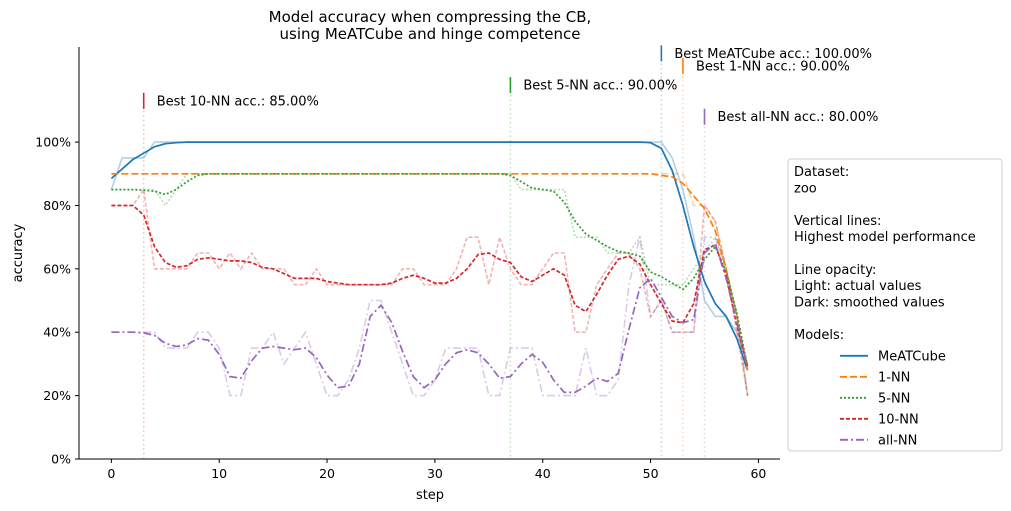 The width and height of the screenshot is (1011, 511). What do you see at coordinates (897, 440) in the screenshot?
I see `legend-label-all-nn: all-NN` at bounding box center [897, 440].